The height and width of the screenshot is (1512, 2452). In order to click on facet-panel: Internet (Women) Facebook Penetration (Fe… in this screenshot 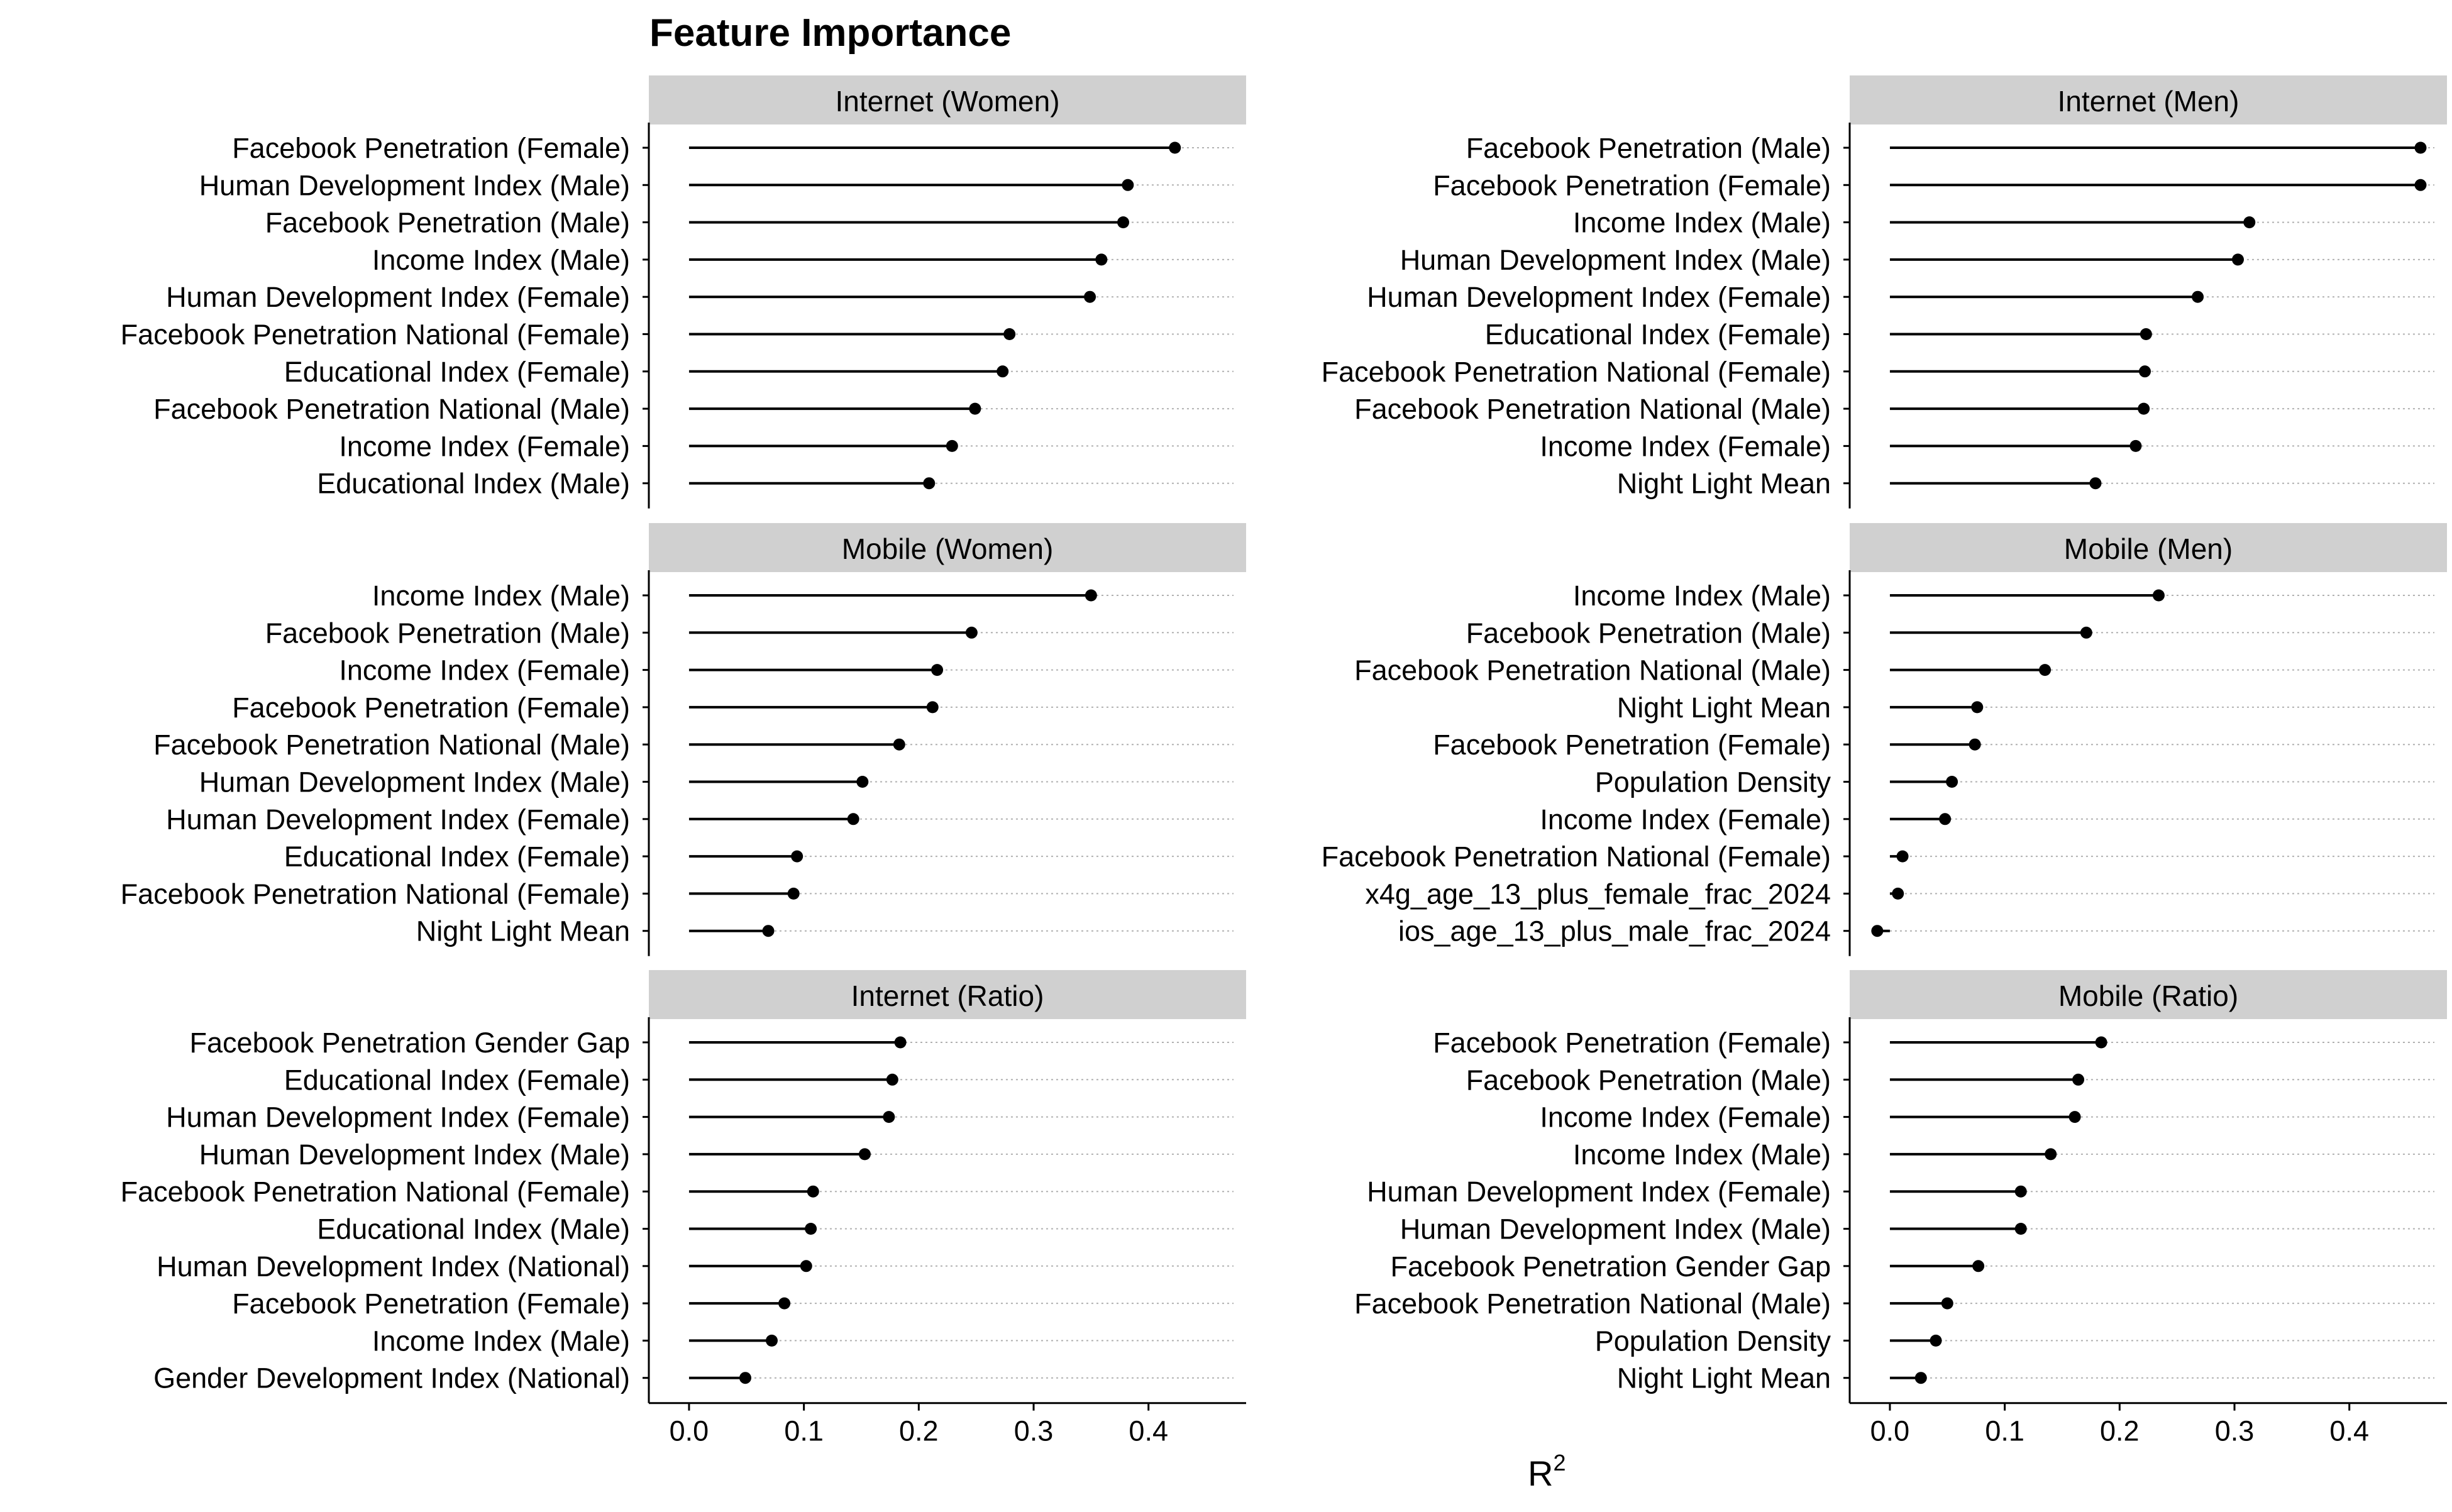, I will do `click(683, 292)`.